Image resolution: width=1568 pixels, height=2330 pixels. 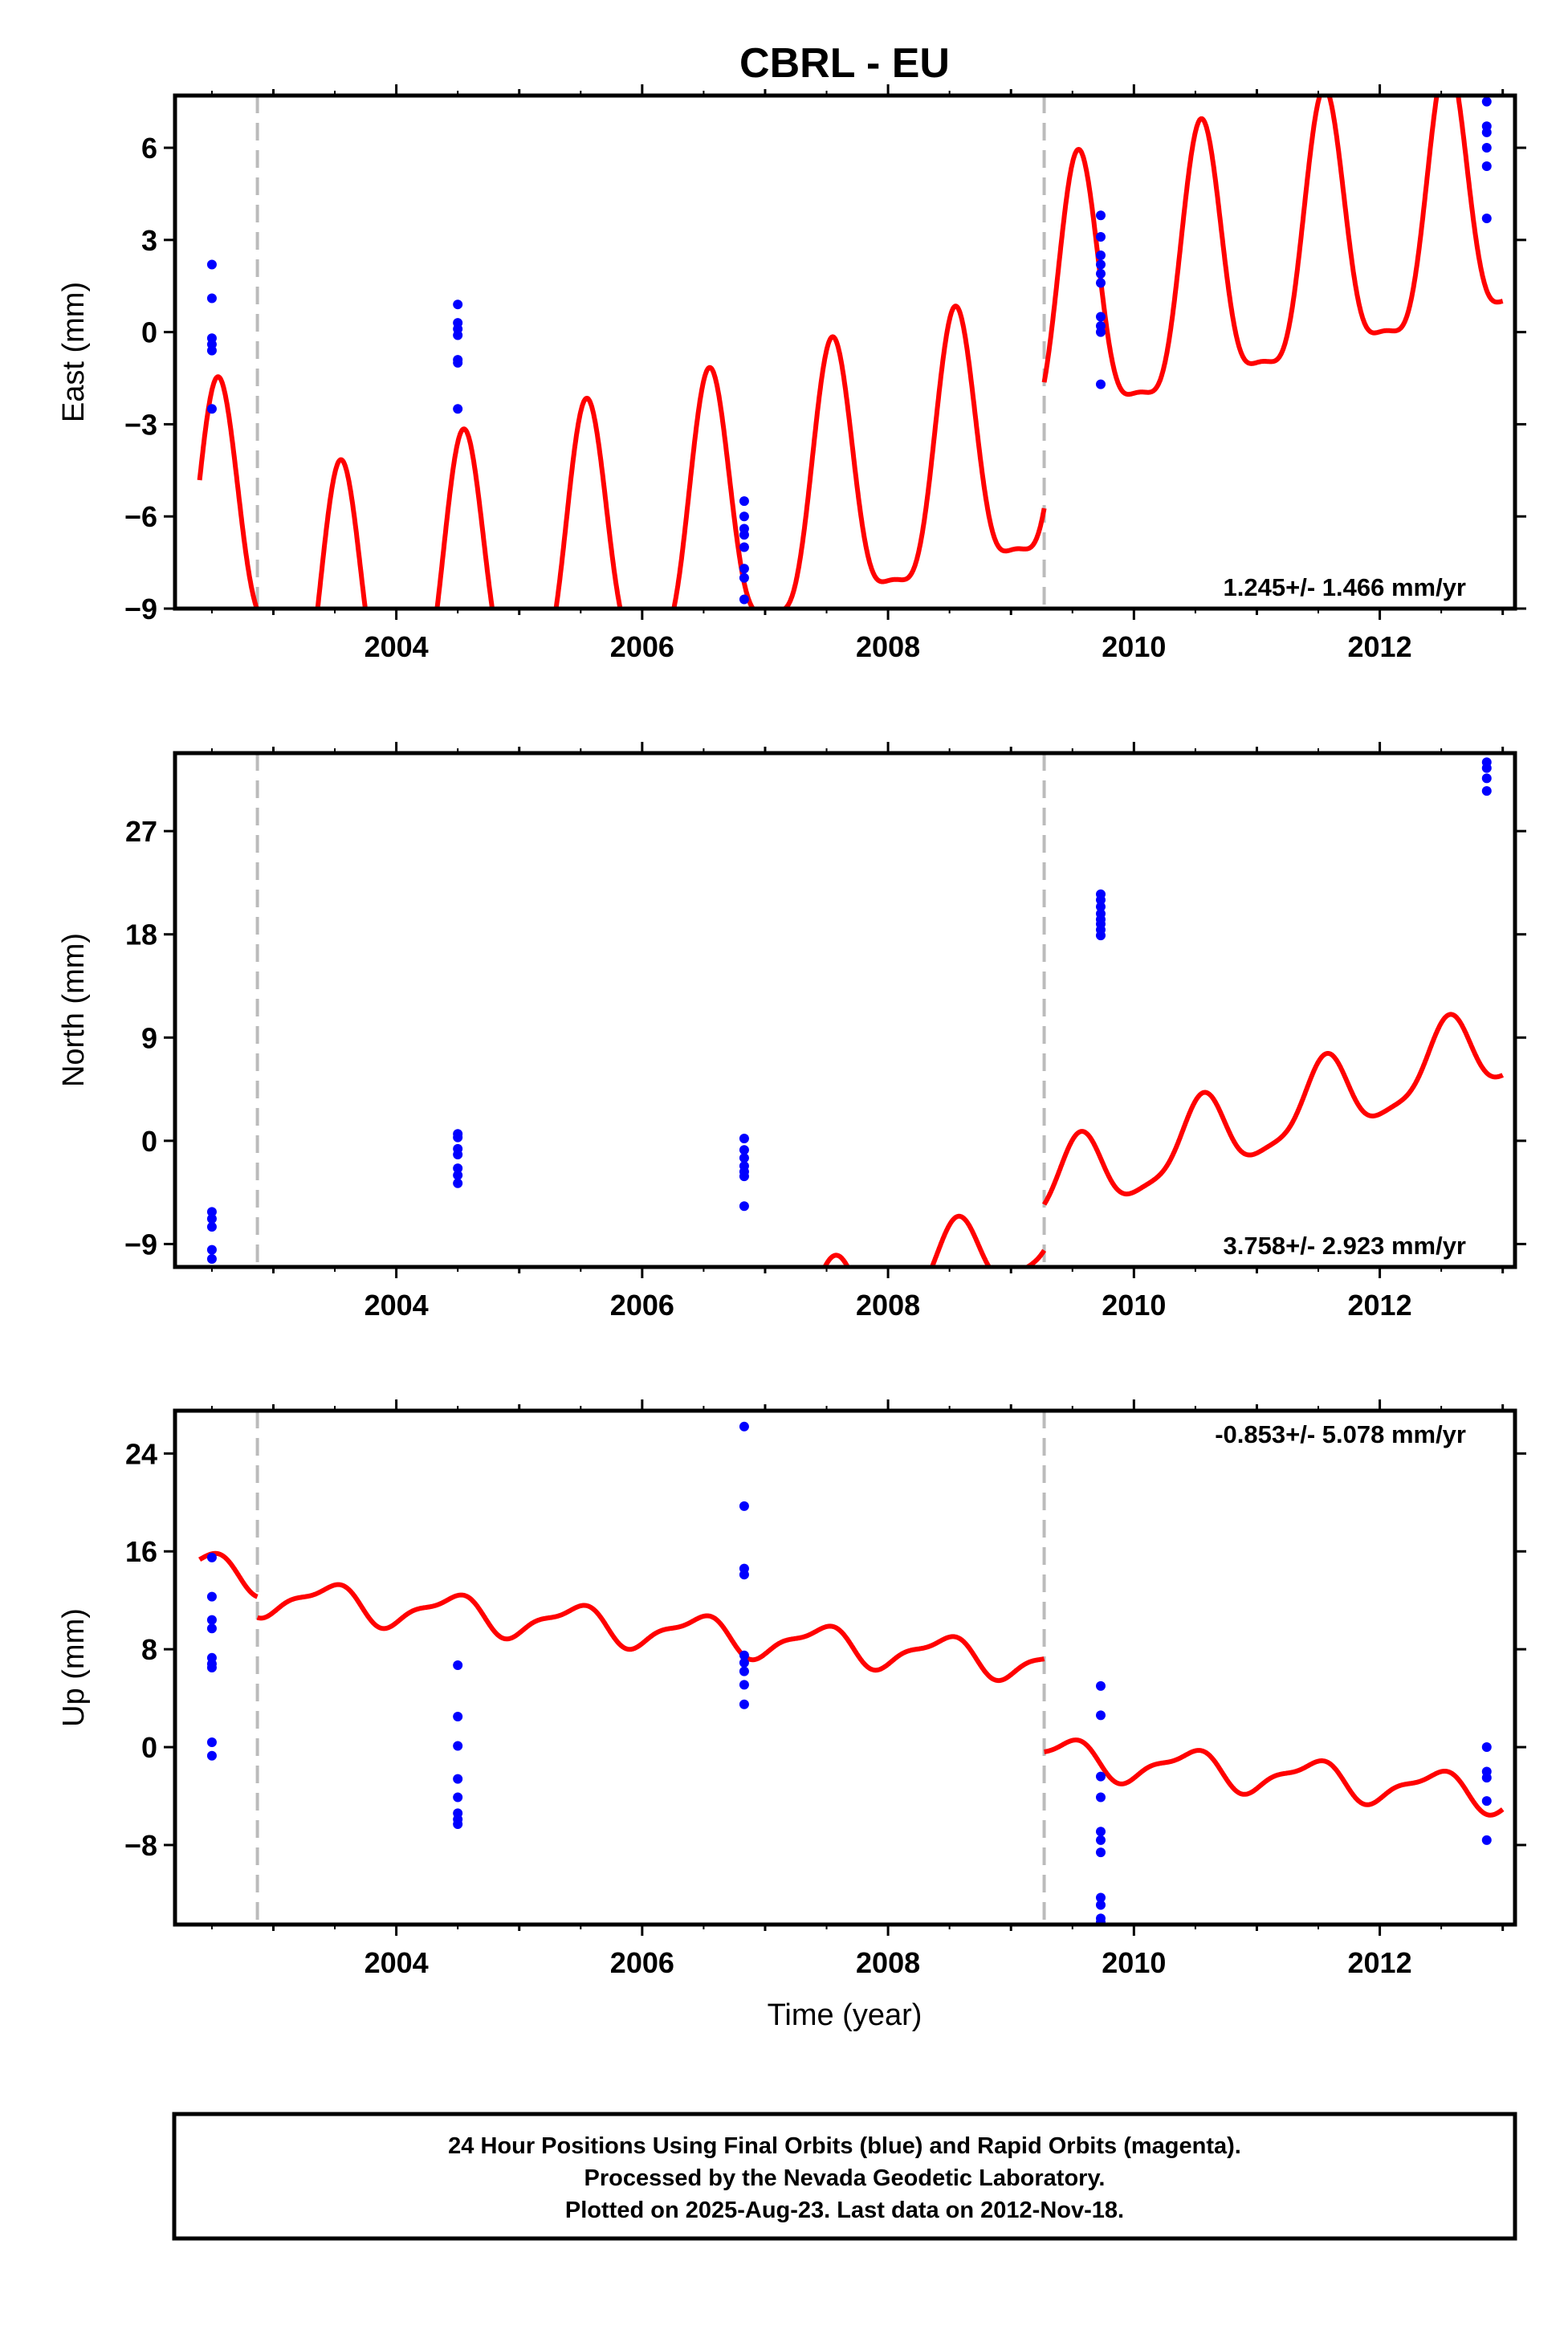 I want to click on east-y-tick-label: 3, so click(x=149, y=240).